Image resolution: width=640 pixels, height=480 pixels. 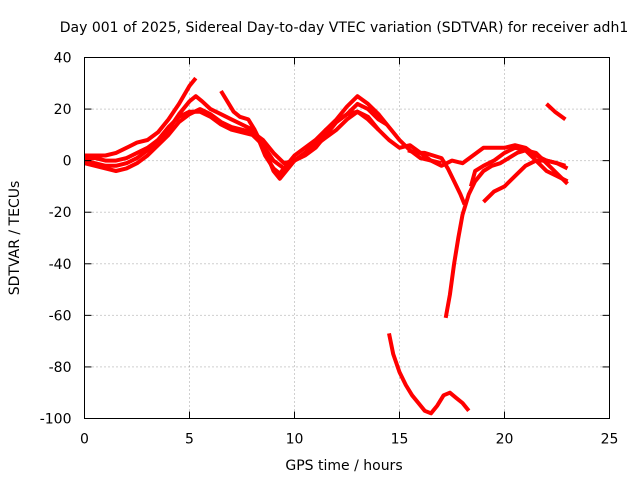 I want to click on y-tick-label: 20, so click(x=63, y=110).